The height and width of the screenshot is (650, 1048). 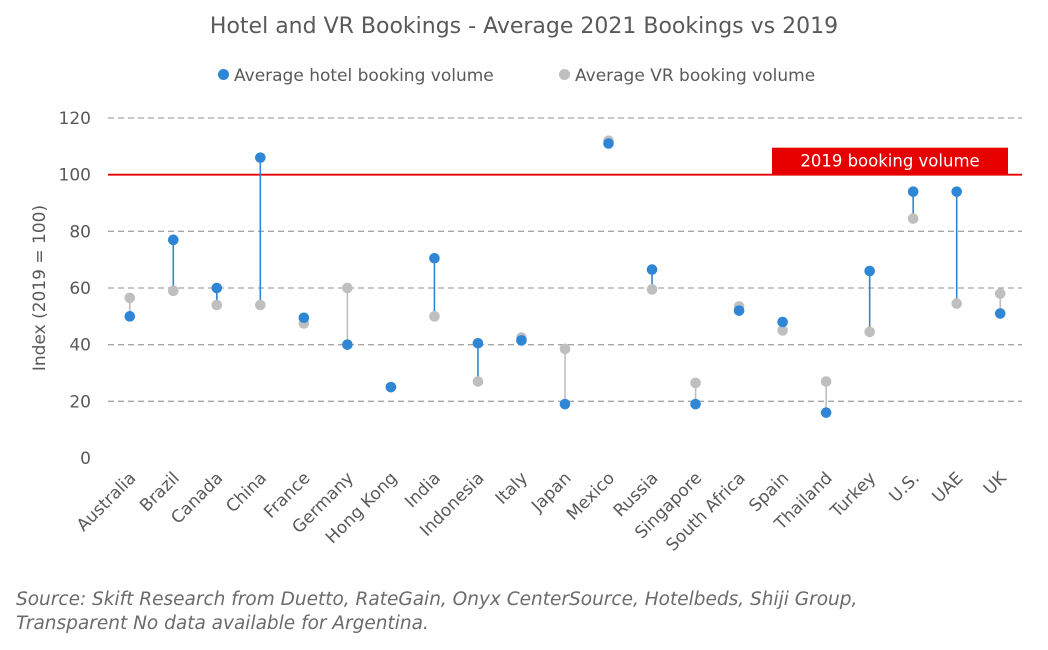 What do you see at coordinates (80, 289) in the screenshot?
I see `y-tick-label: 60` at bounding box center [80, 289].